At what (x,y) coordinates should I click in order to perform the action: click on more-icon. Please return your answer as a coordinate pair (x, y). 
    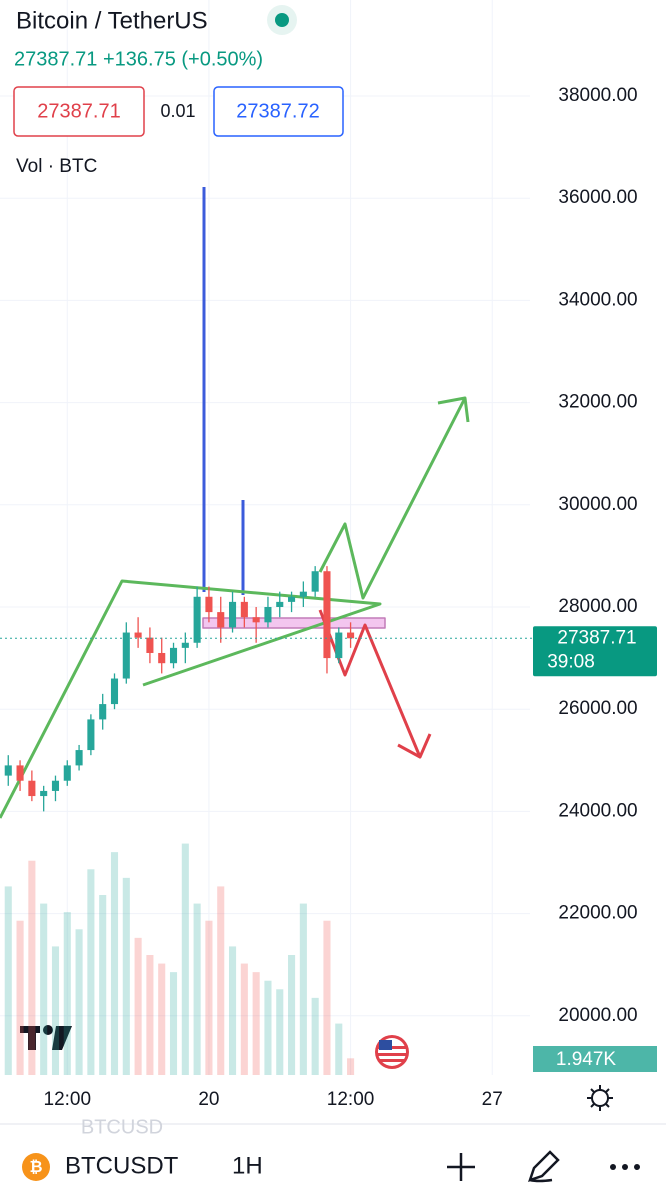
    Looking at the image, I should click on (625, 1167).